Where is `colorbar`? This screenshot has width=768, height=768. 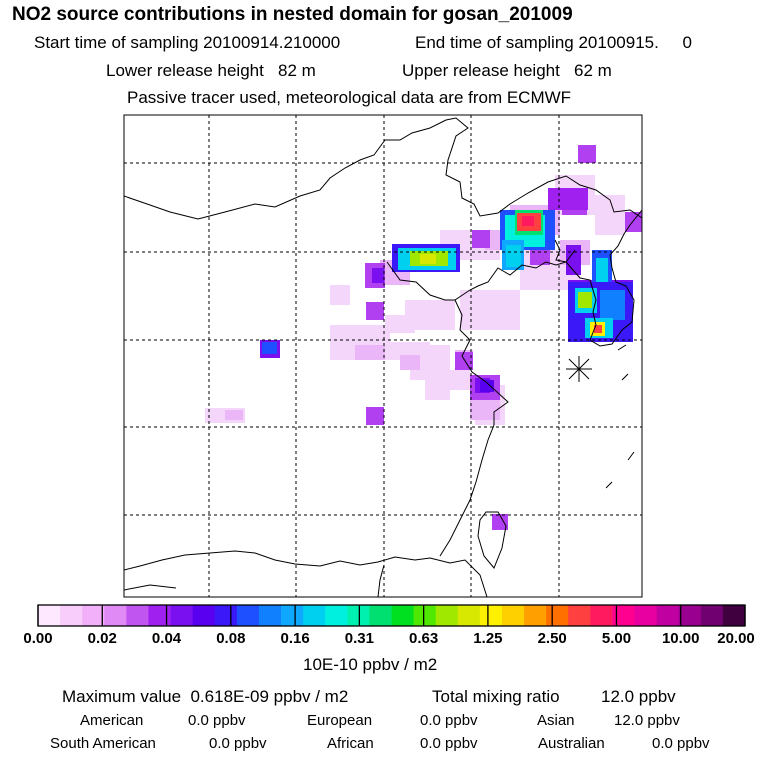 colorbar is located at coordinates (391, 615).